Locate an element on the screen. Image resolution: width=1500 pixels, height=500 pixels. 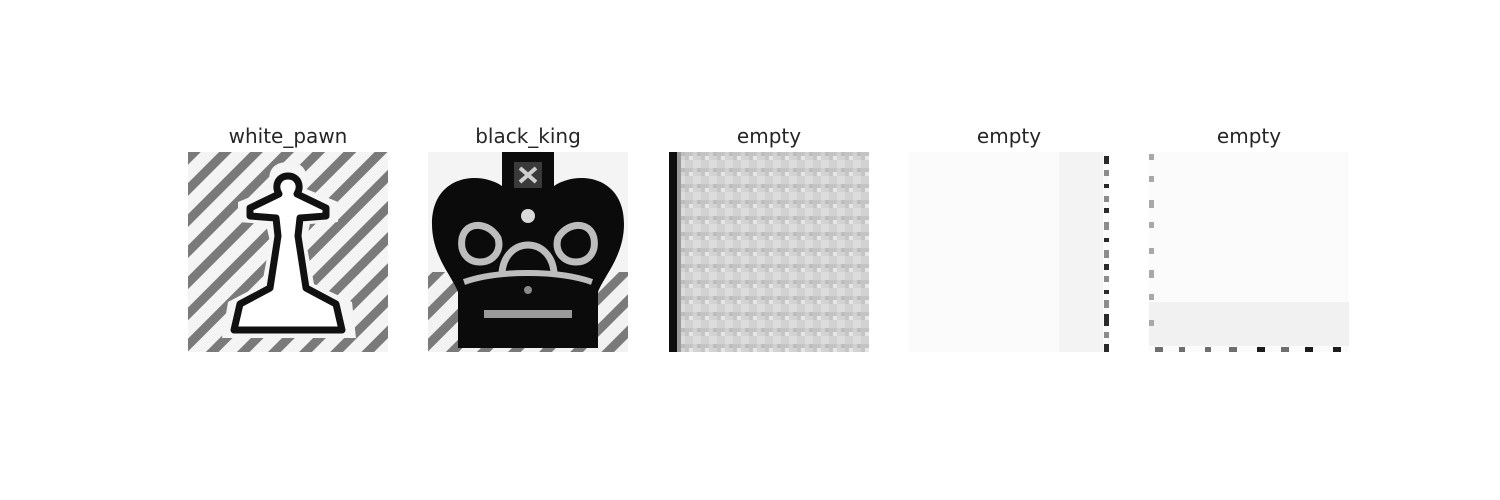
black-king-image is located at coordinates (528, 252).